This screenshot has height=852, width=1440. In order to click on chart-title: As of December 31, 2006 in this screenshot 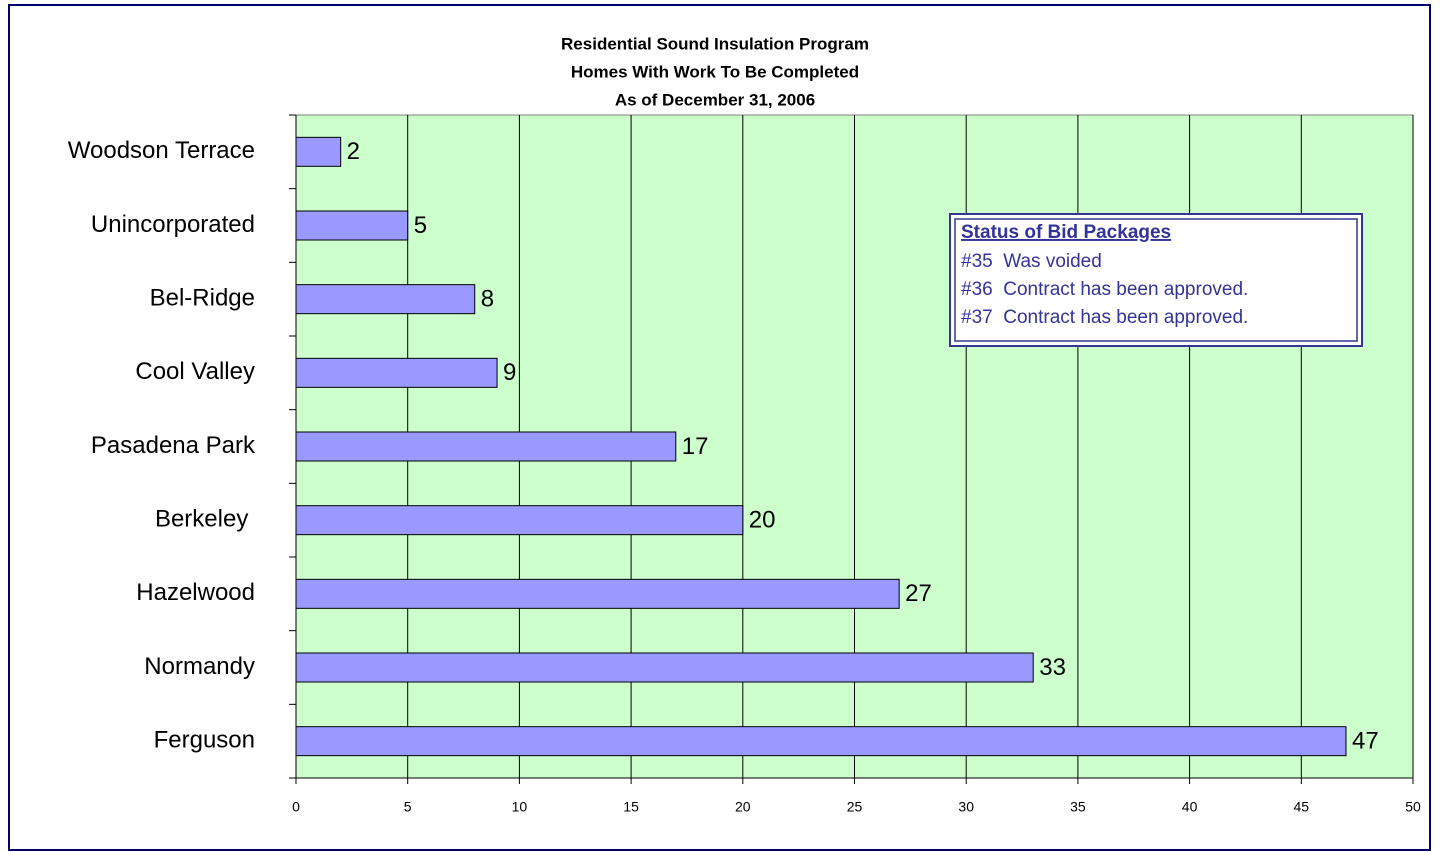, I will do `click(715, 99)`.